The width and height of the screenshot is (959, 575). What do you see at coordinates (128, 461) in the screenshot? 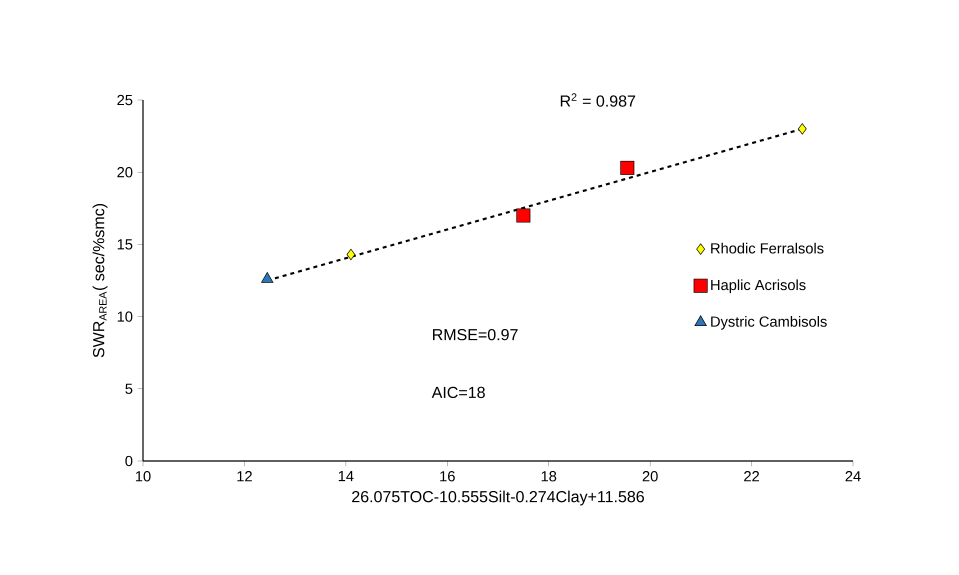
I see `y-tick-label: 0` at bounding box center [128, 461].